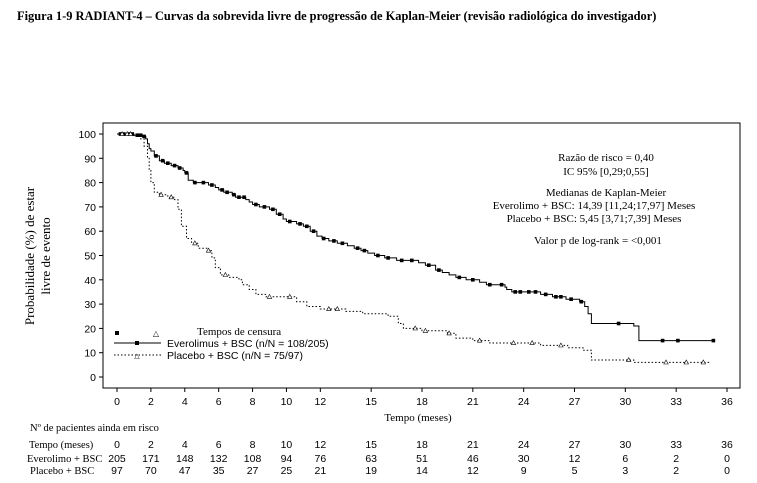 This screenshot has width=757, height=483. What do you see at coordinates (287, 471) in the screenshot?
I see `risk-placebo-cell: 25` at bounding box center [287, 471].